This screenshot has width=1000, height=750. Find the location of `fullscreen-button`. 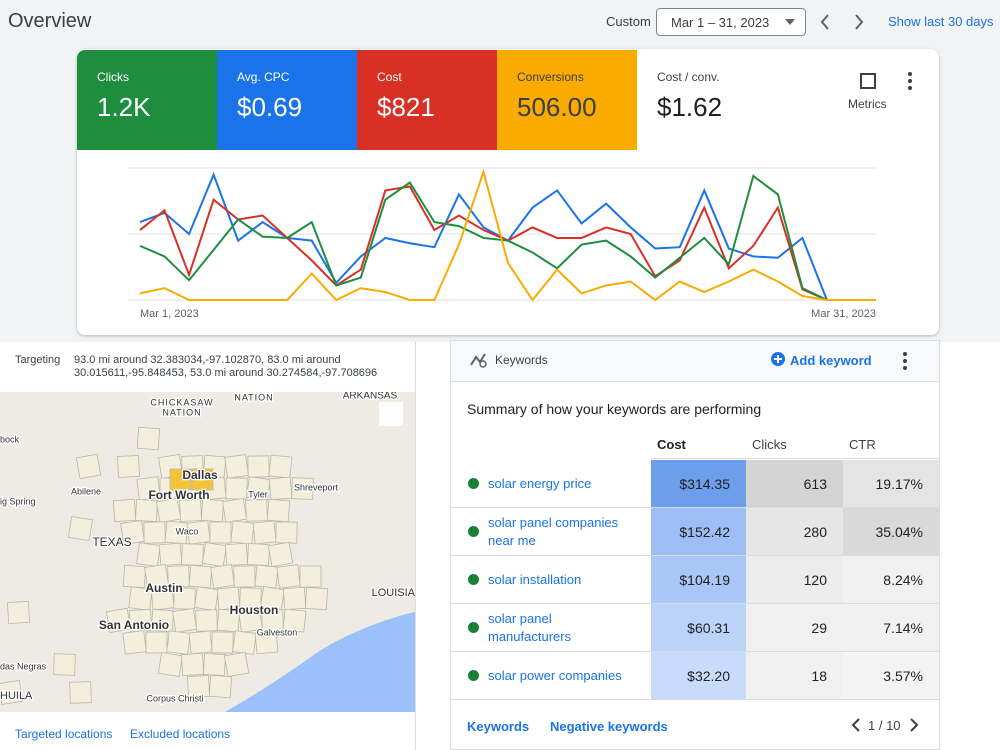

fullscreen-button is located at coordinates (391, 414).